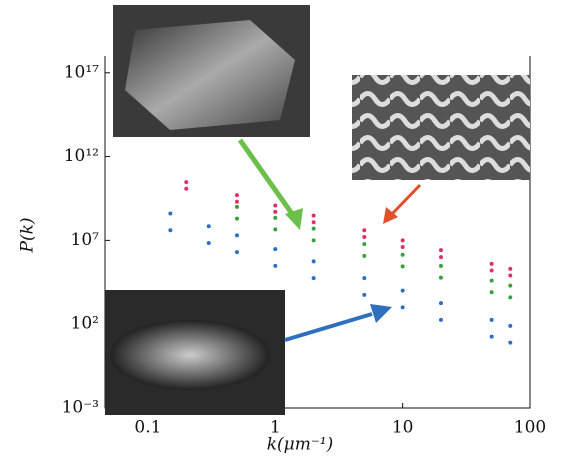 The width and height of the screenshot is (570, 463). Describe the element at coordinates (275, 428) in the screenshot. I see `x-tick-label: 1` at that location.